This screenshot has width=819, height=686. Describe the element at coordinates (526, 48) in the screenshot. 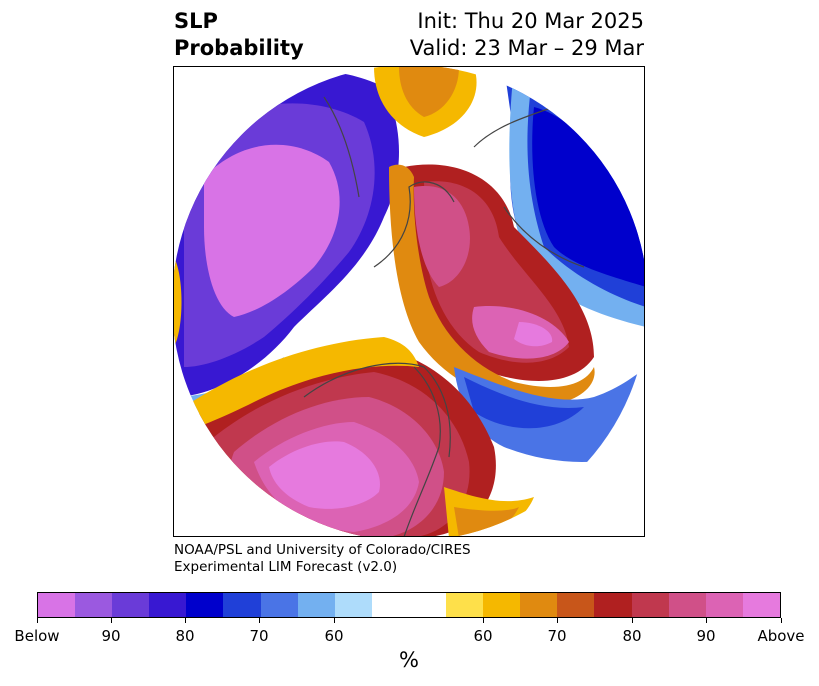

I see `valid-dates: Valid: 23 Mar – 29 Mar` at that location.